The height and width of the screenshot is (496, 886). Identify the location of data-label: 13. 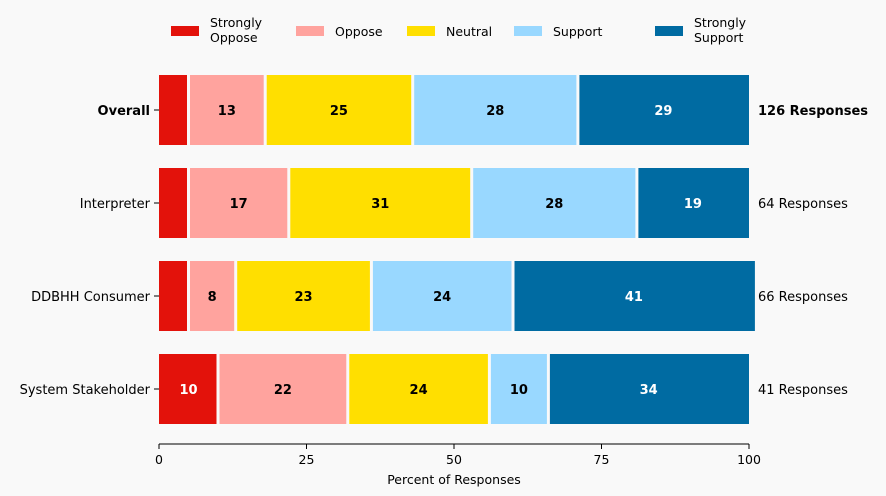
(227, 111).